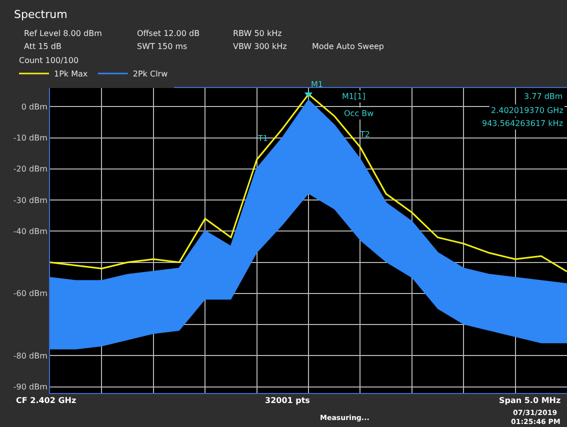 This screenshot has height=427, width=567. What do you see at coordinates (30, 200) in the screenshot?
I see `y-tick-label: -30 dBm` at bounding box center [30, 200].